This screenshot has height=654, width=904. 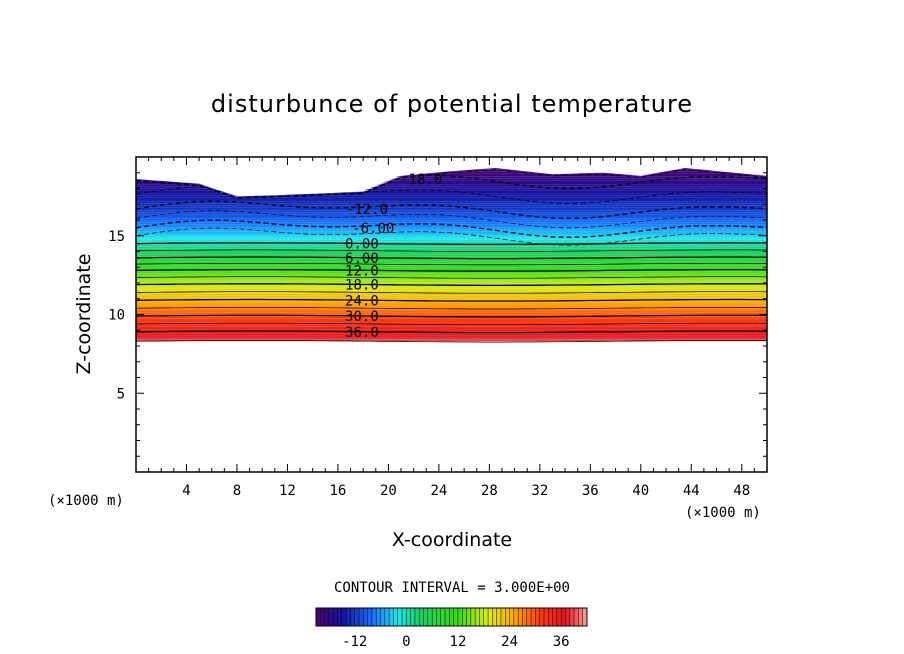 I want to click on x-tick-label: 8, so click(x=237, y=491).